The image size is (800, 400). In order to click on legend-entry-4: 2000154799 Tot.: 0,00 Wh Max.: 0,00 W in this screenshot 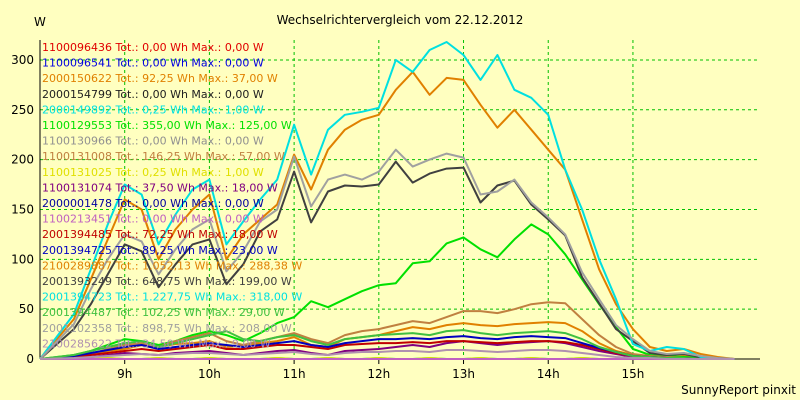, I will do `click(153, 94)`.